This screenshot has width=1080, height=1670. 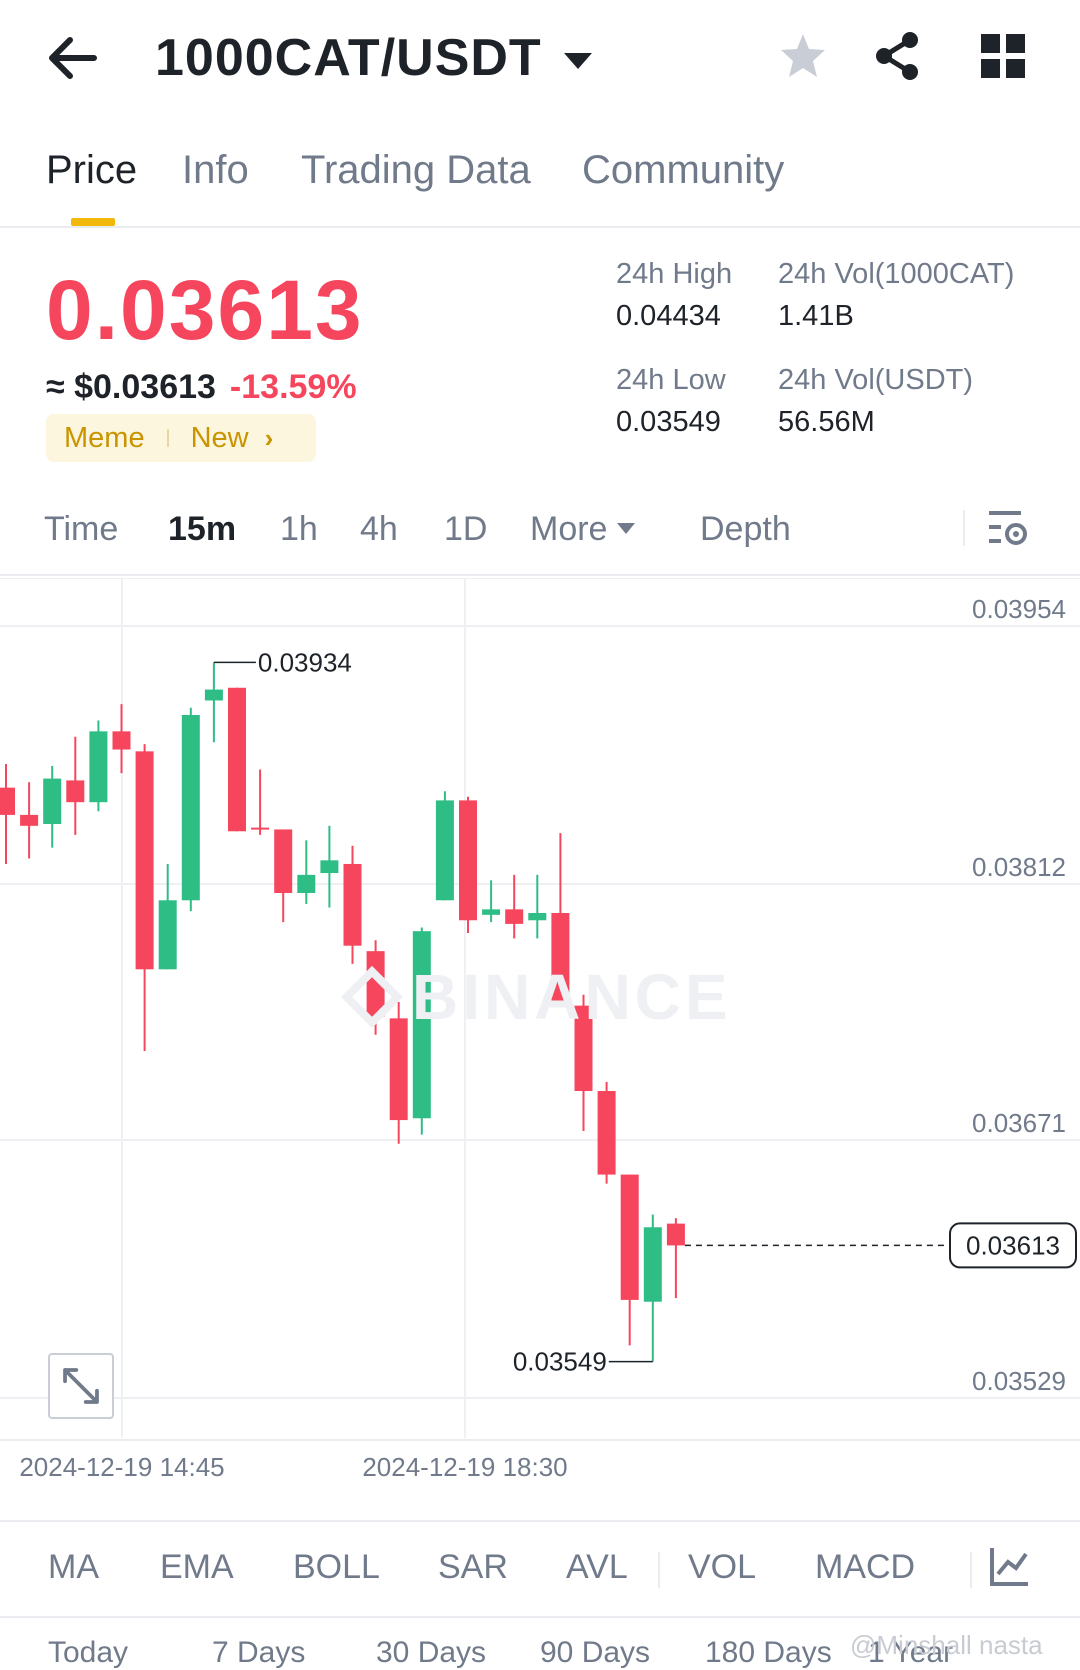 What do you see at coordinates (1003, 56) in the screenshot?
I see `grid-icon` at bounding box center [1003, 56].